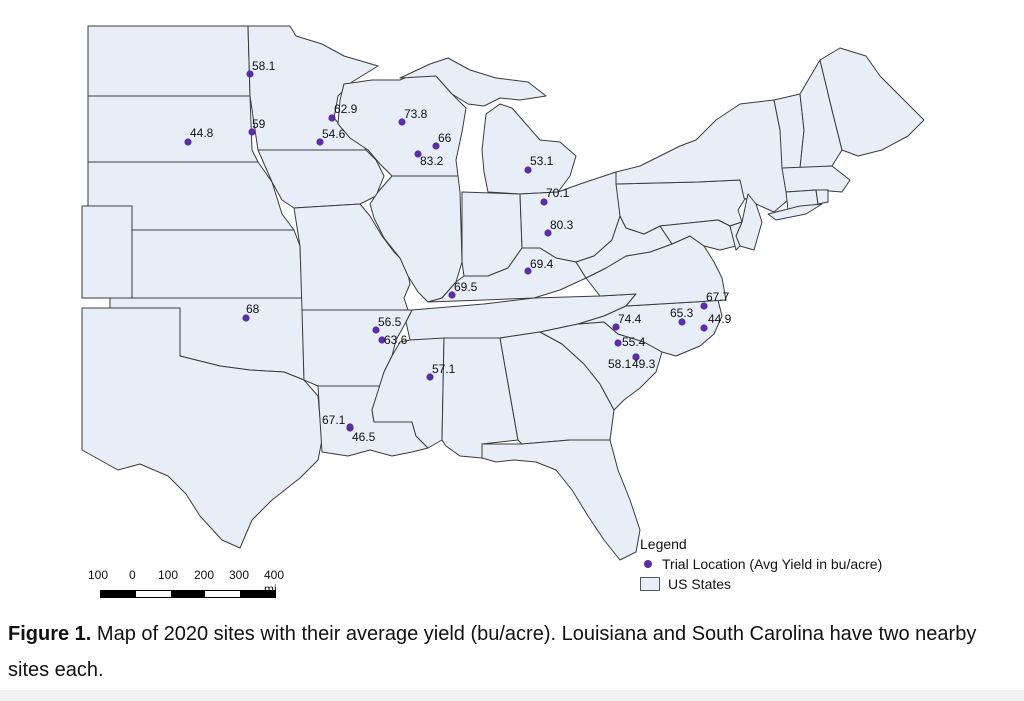 This screenshot has height=701, width=1024. Describe the element at coordinates (346, 109) in the screenshot. I see `trial-site-label: 62.9` at that location.